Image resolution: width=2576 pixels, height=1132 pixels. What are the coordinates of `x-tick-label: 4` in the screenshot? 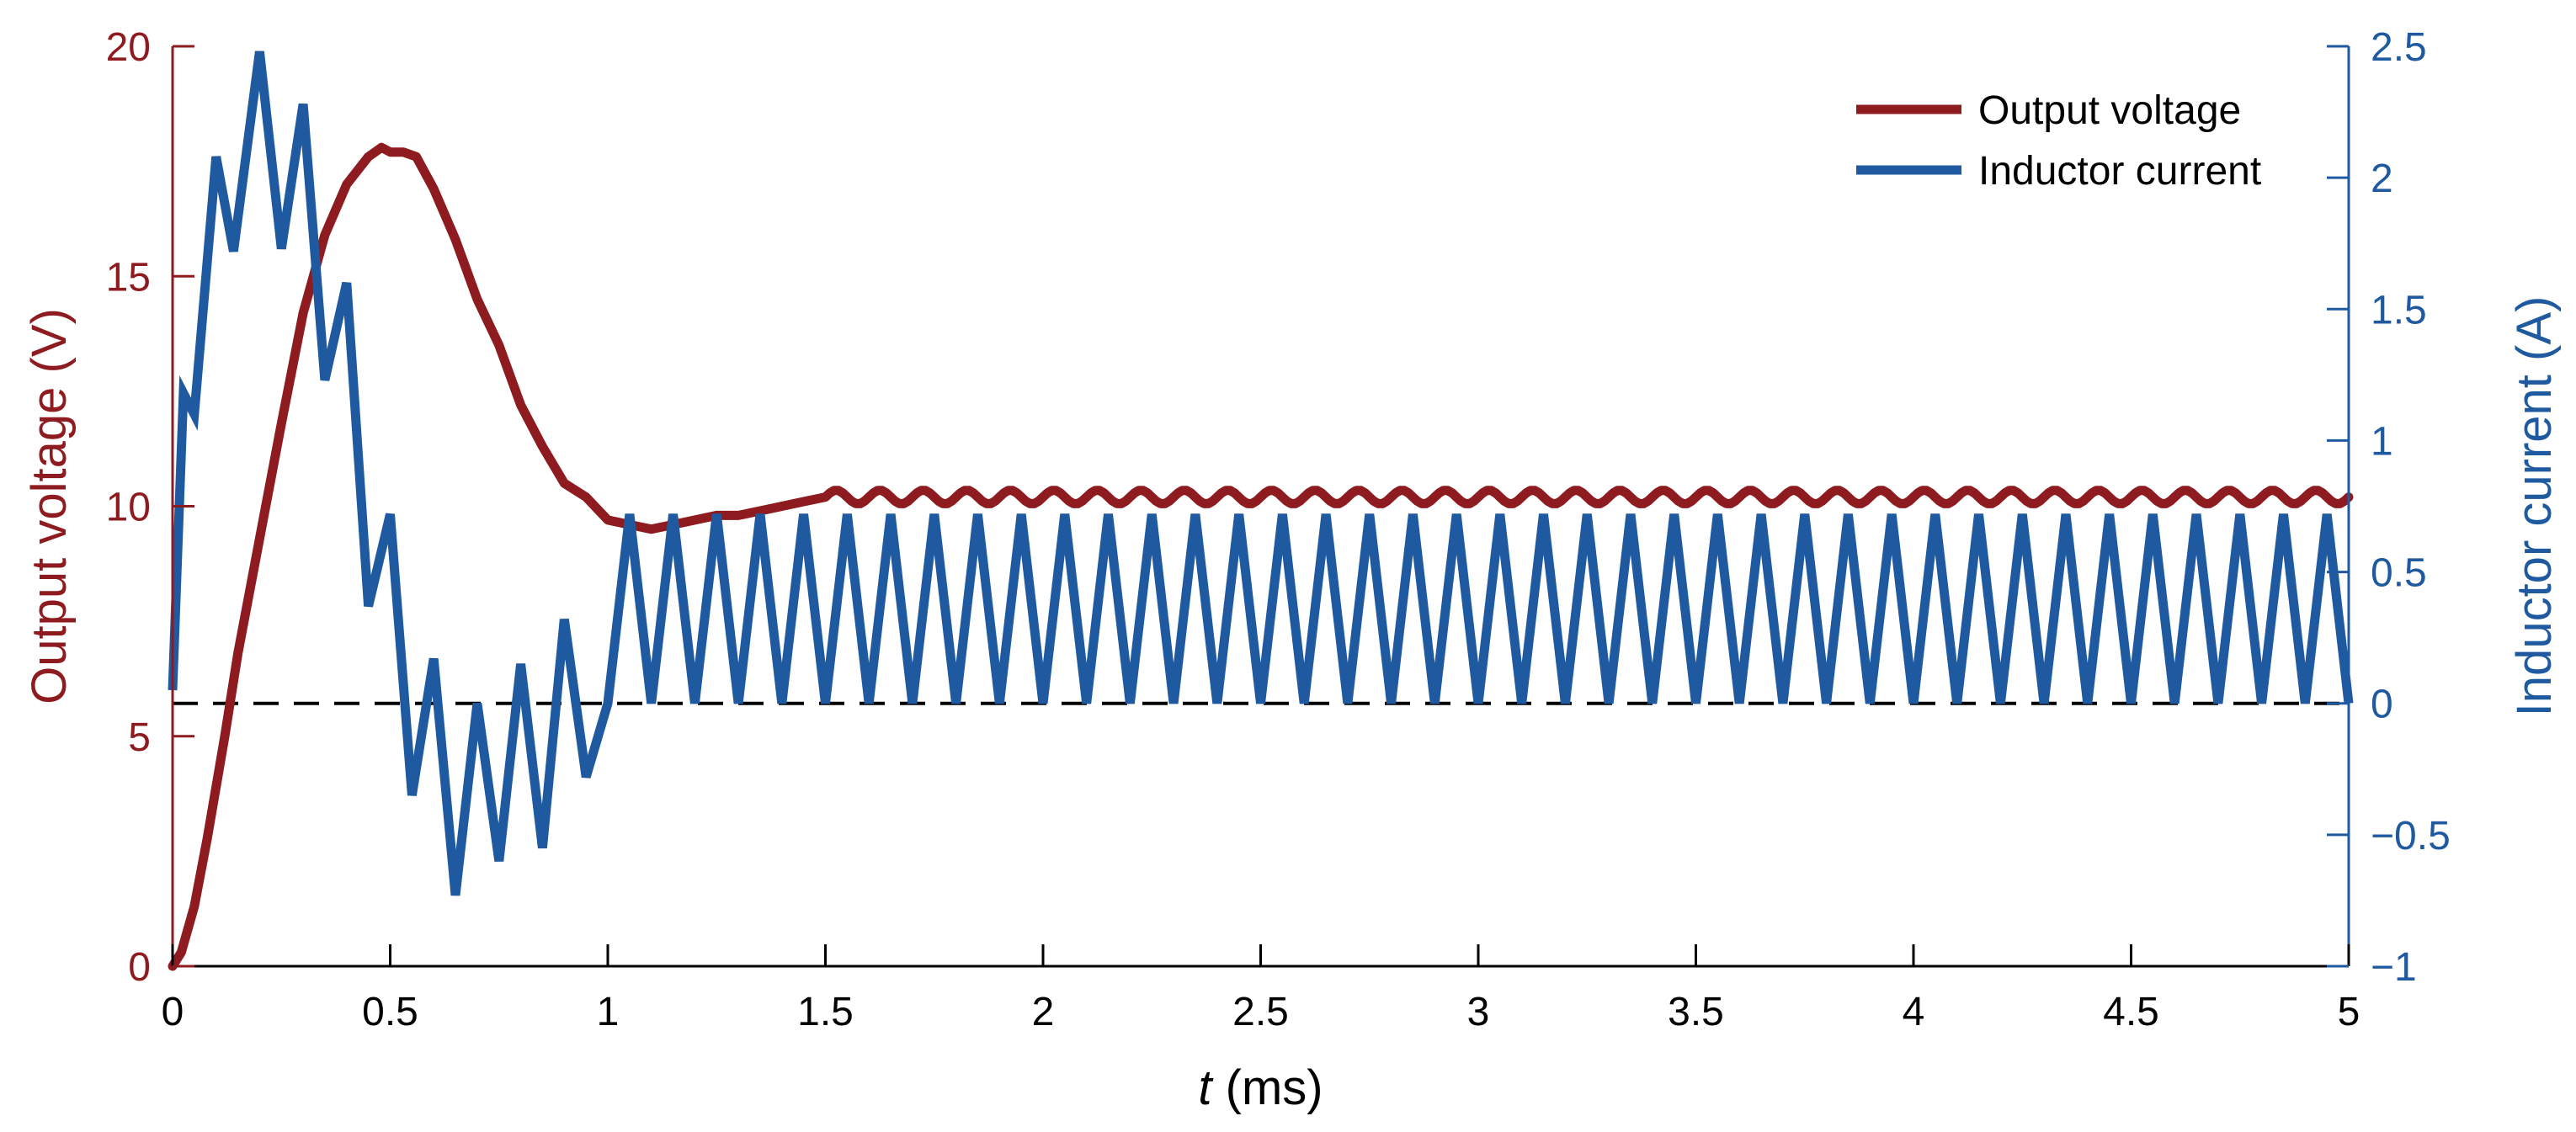 It's located at (1914, 1012).